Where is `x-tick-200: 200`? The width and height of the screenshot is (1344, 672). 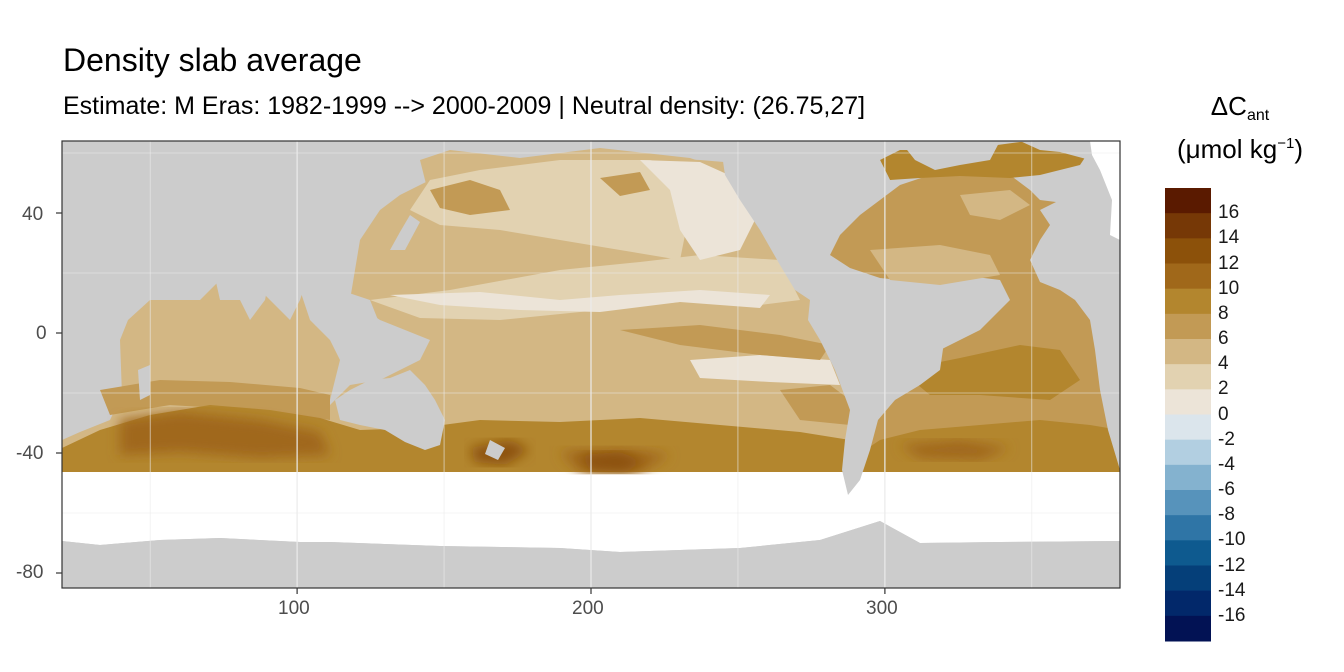 x-tick-200: 200 is located at coordinates (588, 608).